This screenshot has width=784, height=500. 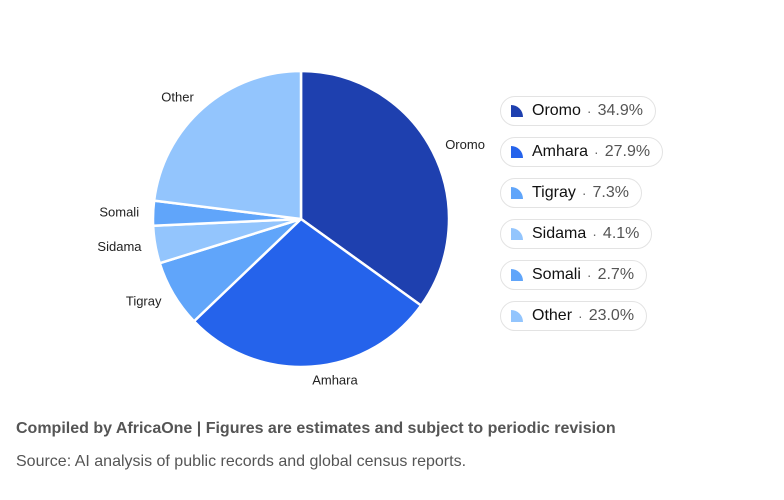 I want to click on slice-label-amhara: Amhara, so click(x=335, y=380).